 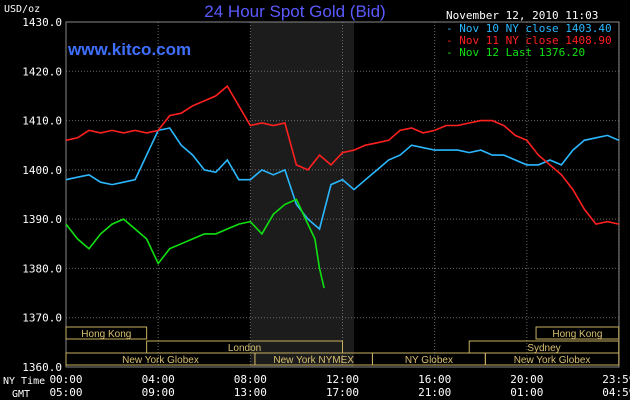 What do you see at coordinates (526, 379) in the screenshot?
I see `x-ny-tick-label: 20:00` at bounding box center [526, 379].